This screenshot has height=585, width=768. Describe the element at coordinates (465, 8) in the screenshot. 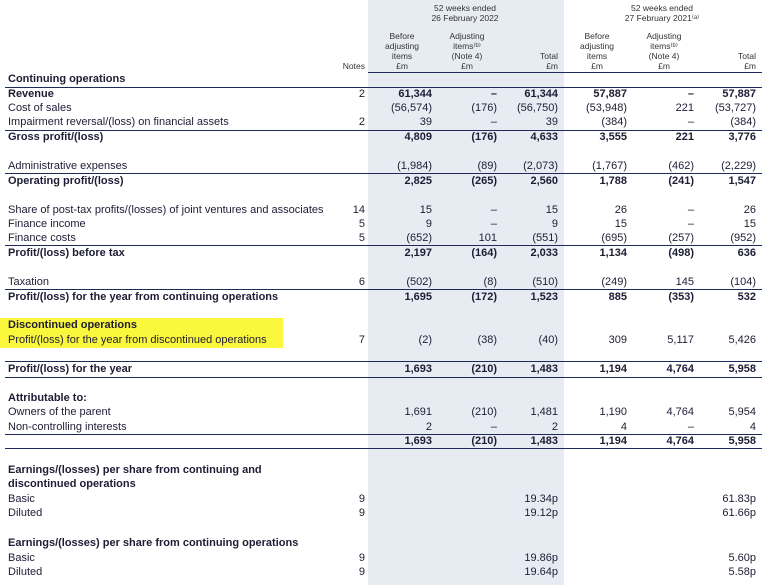

I see `period-label: 52 weeks ended` at that location.